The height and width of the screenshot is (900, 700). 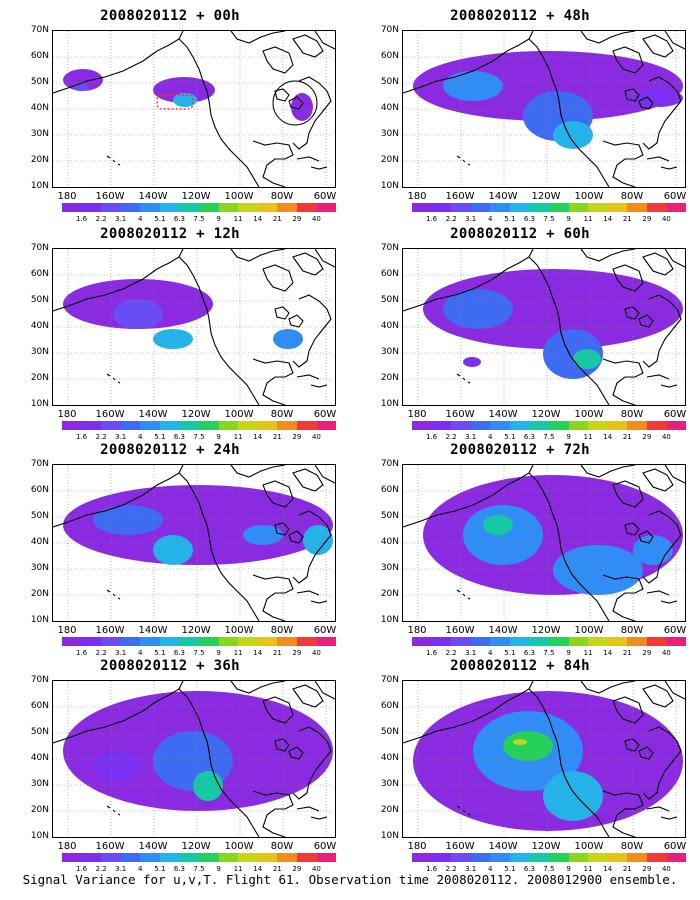 What do you see at coordinates (170, 450) in the screenshot?
I see `panel-title: 2008020112 + 24h` at bounding box center [170, 450].